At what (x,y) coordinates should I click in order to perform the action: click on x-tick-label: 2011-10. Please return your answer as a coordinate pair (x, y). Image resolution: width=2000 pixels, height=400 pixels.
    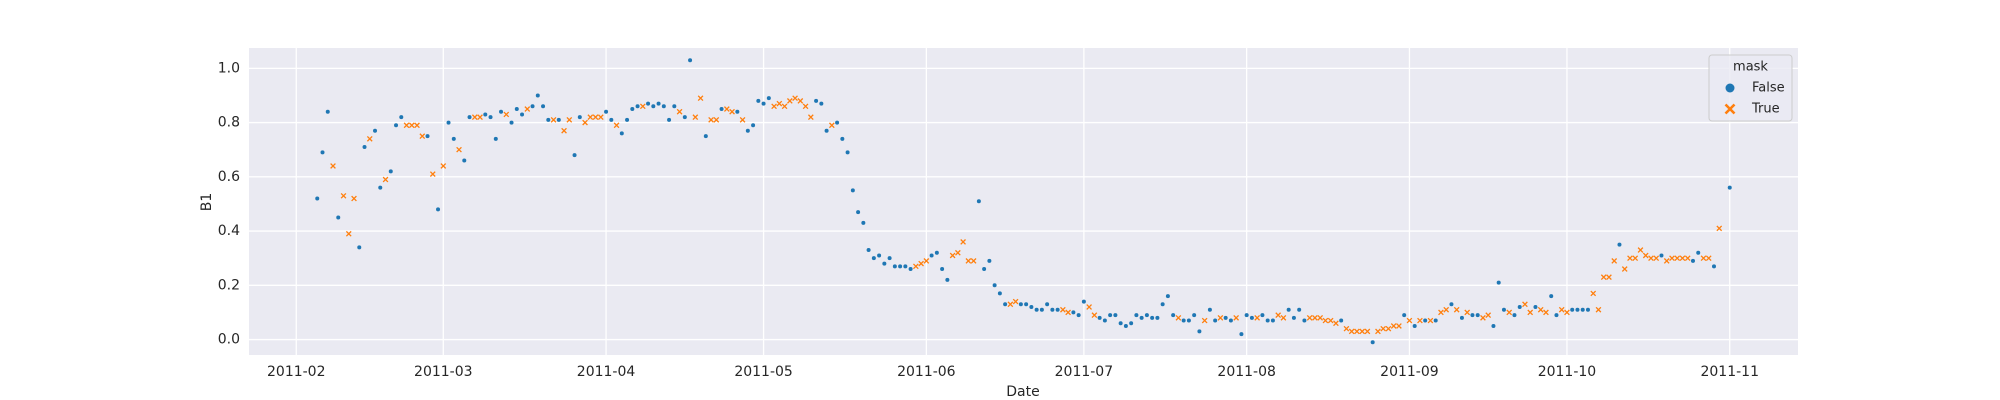
    Looking at the image, I should click on (1567, 372).